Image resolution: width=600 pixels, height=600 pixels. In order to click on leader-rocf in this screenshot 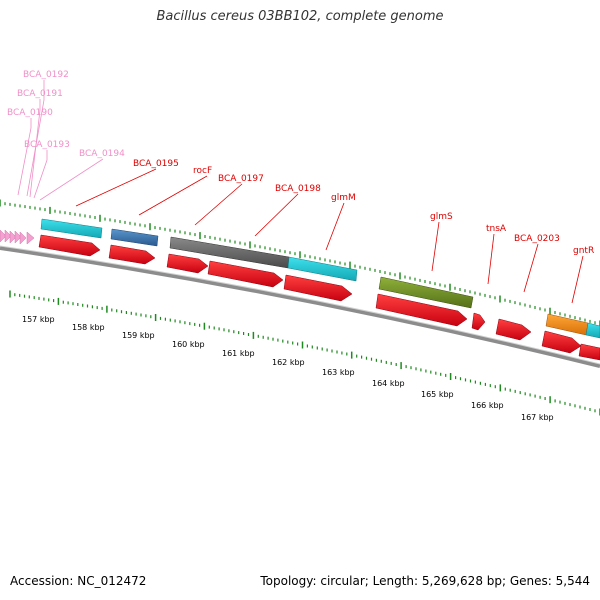, I will do `click(173, 195)`.